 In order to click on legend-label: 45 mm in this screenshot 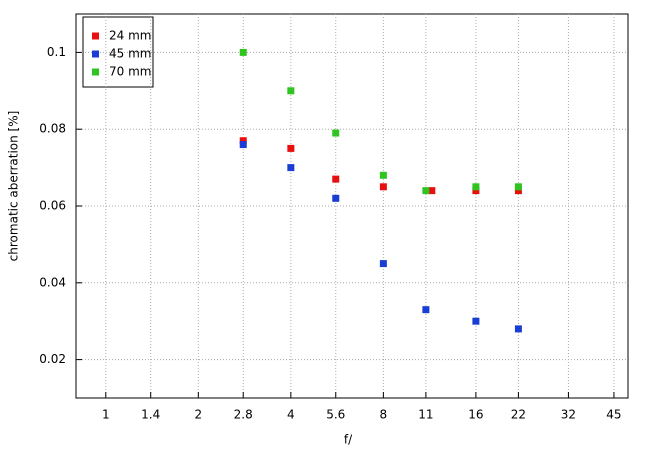, I will do `click(130, 54)`.